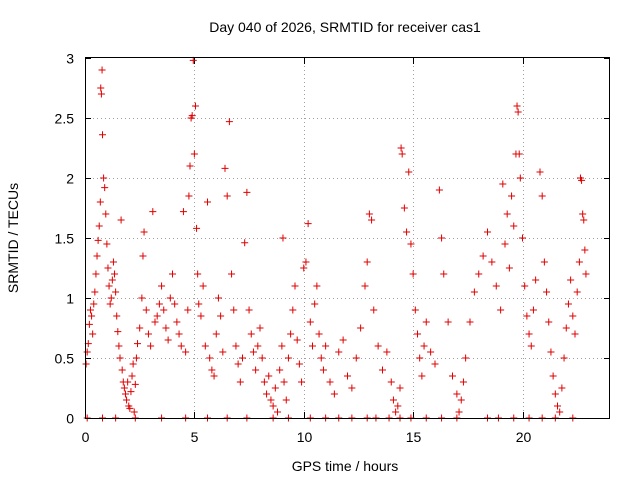 This screenshot has height=480, width=640. Describe the element at coordinates (345, 466) in the screenshot. I see `x-axis-label: GPS time / hours` at that location.